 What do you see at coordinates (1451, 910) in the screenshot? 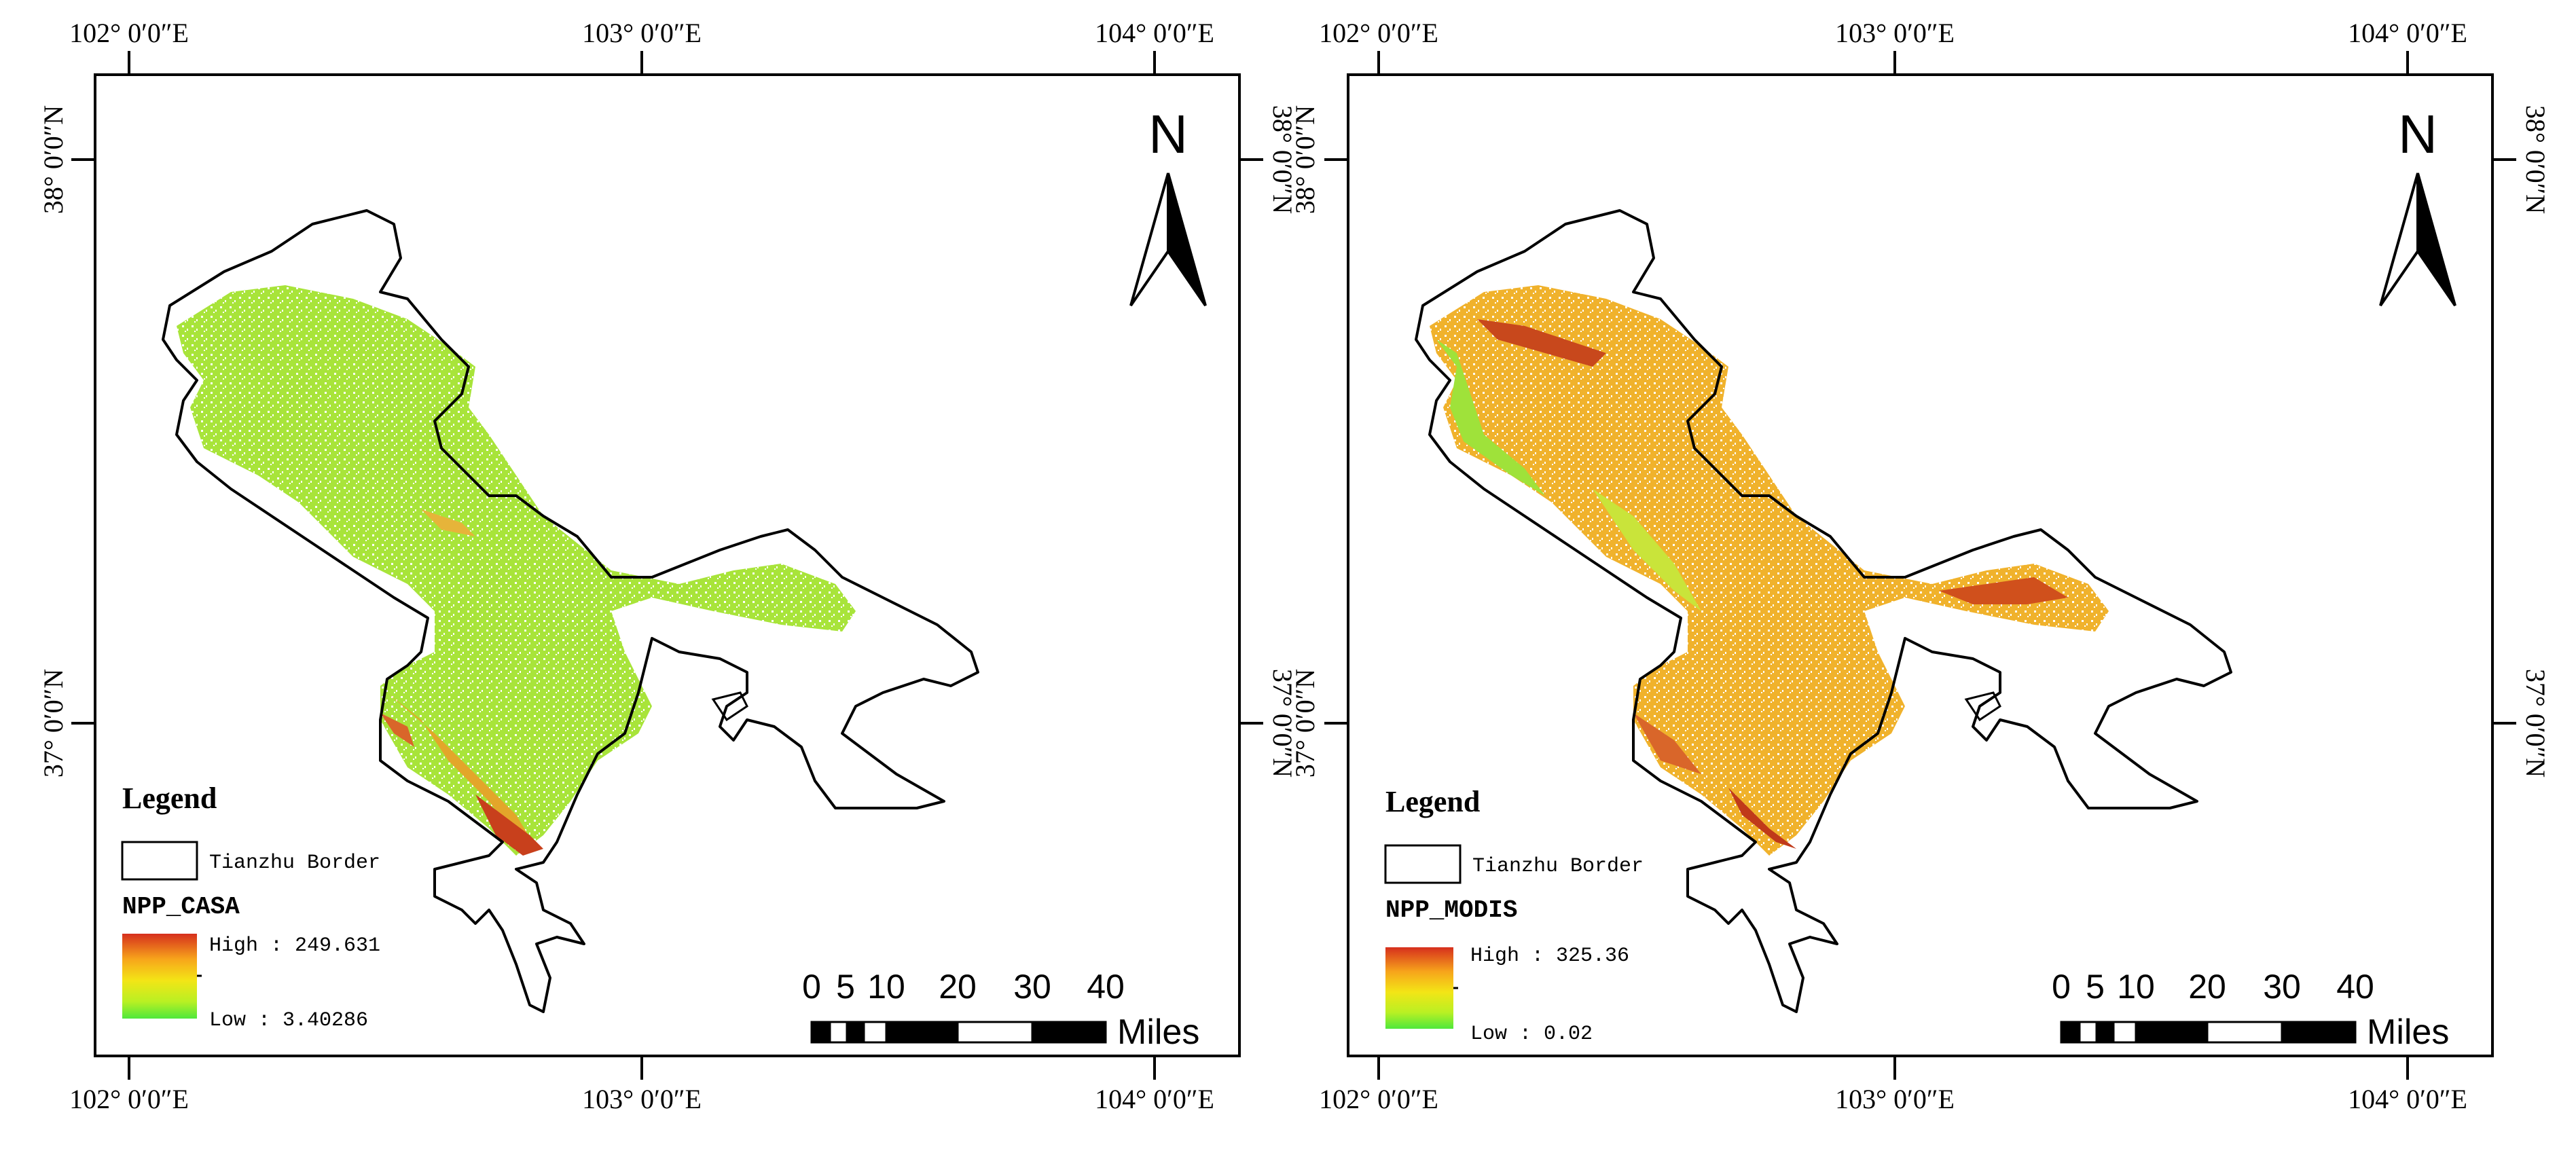
I see `legend-ramp-title: NPP_MODIS` at bounding box center [1451, 910].